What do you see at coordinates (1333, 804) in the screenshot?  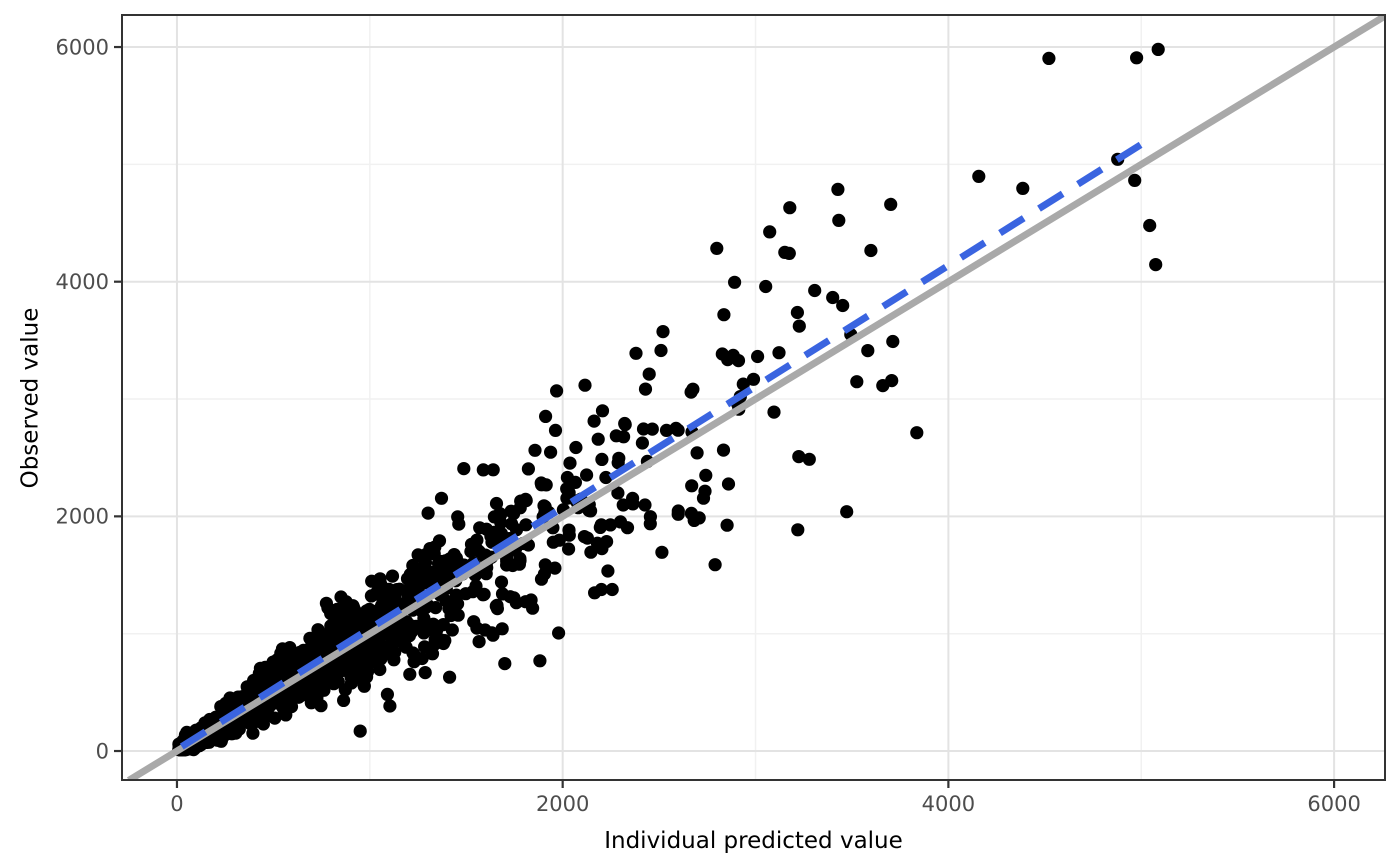 I see `x-tick-label: 6000` at bounding box center [1333, 804].